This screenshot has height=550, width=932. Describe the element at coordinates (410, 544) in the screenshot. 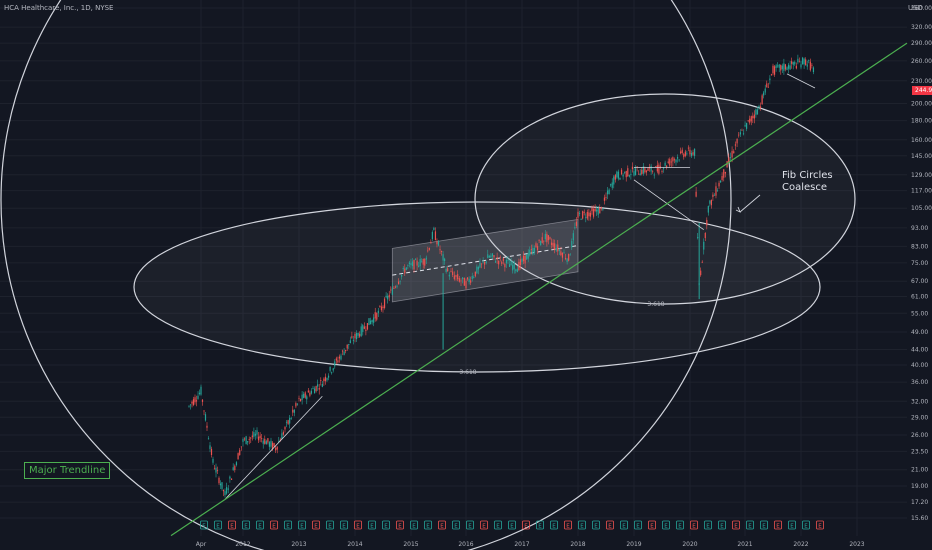

I see `x-tick-label: 2015` at that location.